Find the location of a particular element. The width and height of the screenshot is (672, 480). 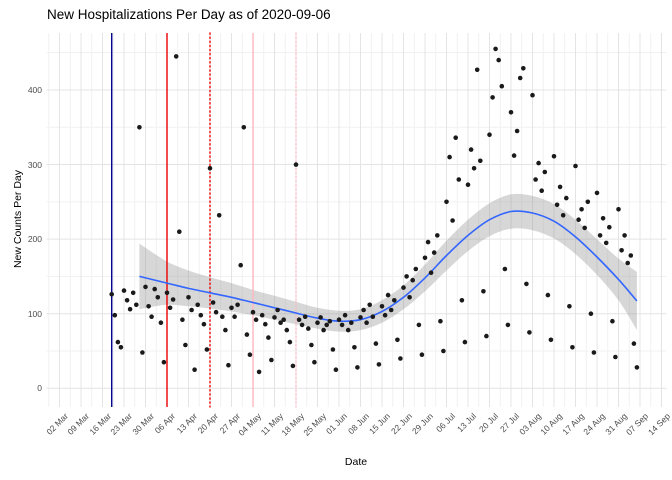

y-tick-label: 300 is located at coordinates (34, 164).